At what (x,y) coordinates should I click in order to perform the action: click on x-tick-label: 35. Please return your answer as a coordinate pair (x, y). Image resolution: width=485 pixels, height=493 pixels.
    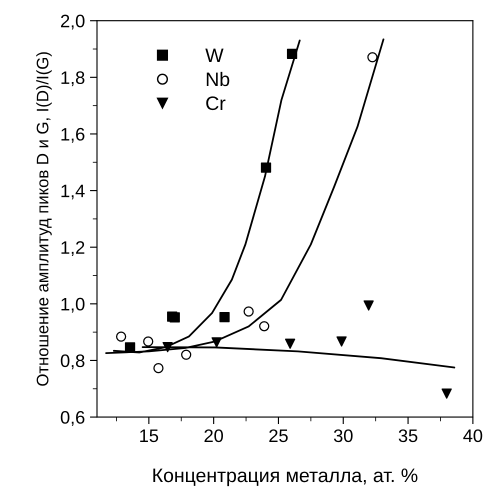
    Looking at the image, I should click on (408, 435).